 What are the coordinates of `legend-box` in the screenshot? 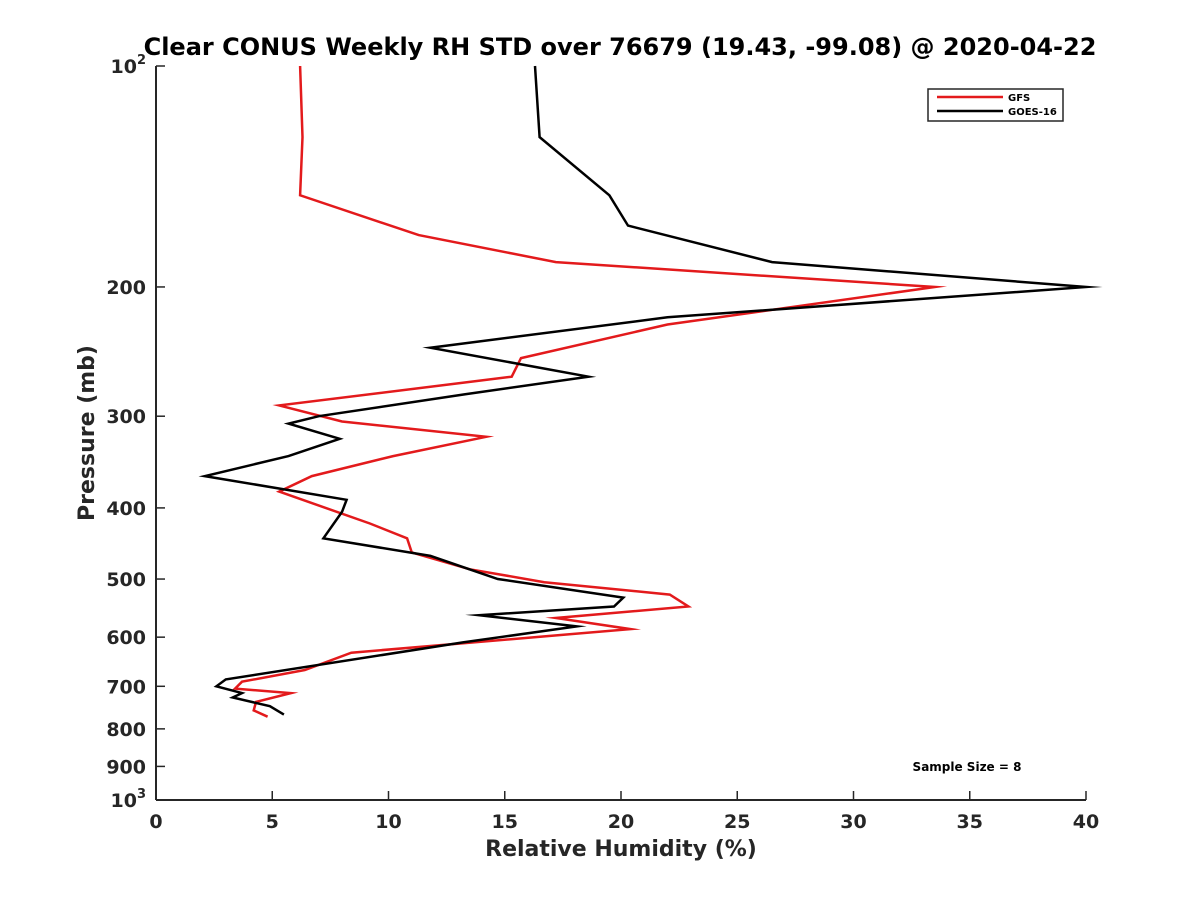 It's located at (995, 105).